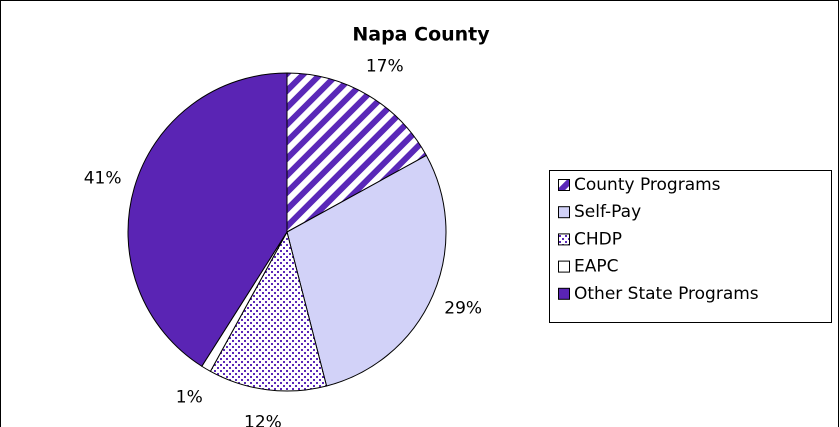 The image size is (840, 427). What do you see at coordinates (647, 185) in the screenshot?
I see `legend-label: County Programs` at bounding box center [647, 185].